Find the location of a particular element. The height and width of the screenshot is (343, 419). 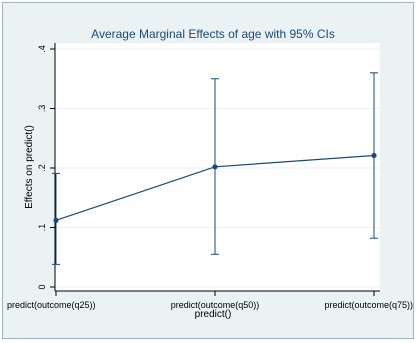

y-tick-label: .4 is located at coordinates (42, 49).